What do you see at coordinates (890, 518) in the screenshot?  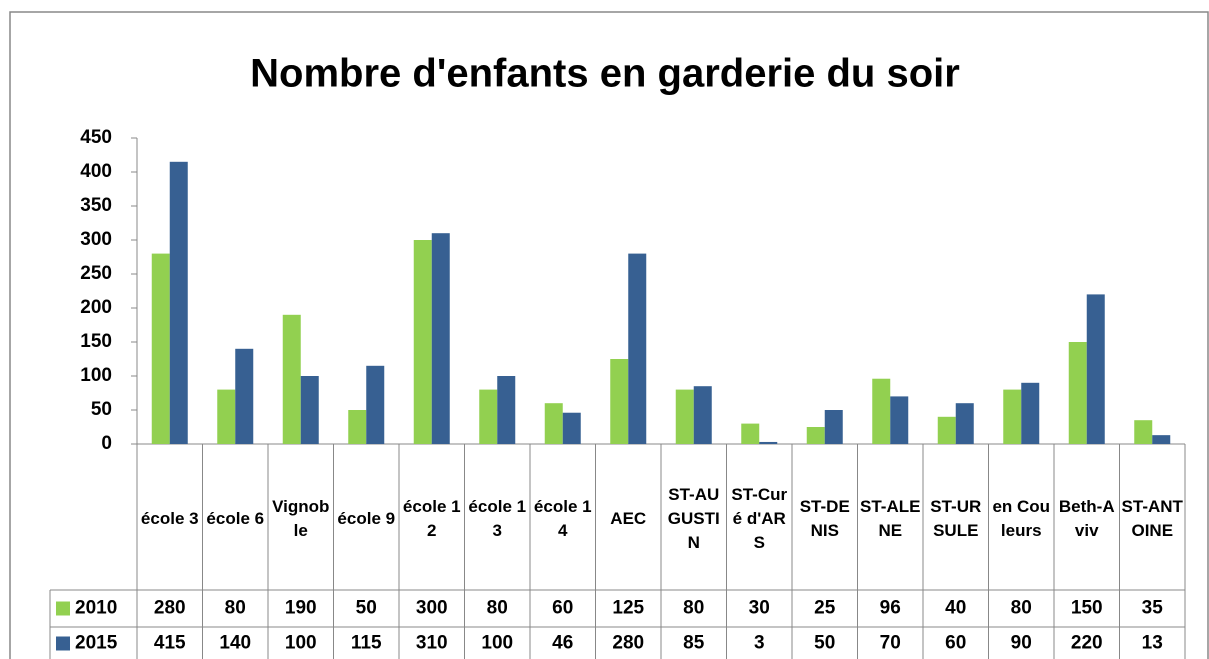 I see `x-tick-label: ST-ALENE` at bounding box center [890, 518].